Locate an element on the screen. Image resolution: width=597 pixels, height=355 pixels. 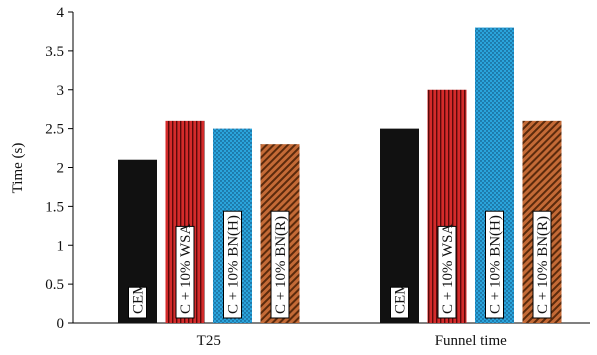
y-tick-label: 1 is located at coordinates (61, 246).